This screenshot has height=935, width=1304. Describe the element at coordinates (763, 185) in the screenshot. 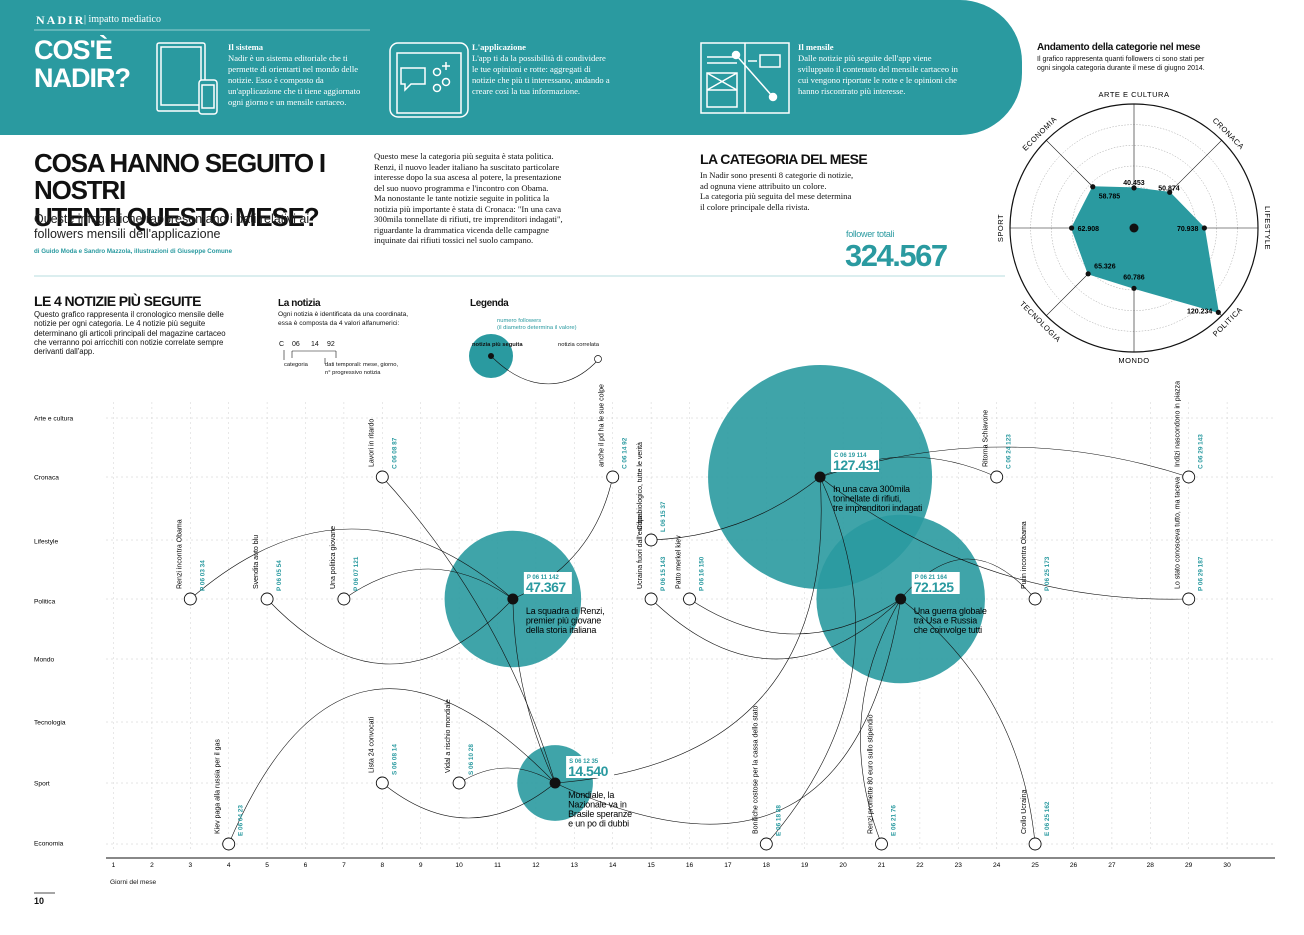

I see `categoria-line: ad ognuna viene attribuito un colore.` at that location.